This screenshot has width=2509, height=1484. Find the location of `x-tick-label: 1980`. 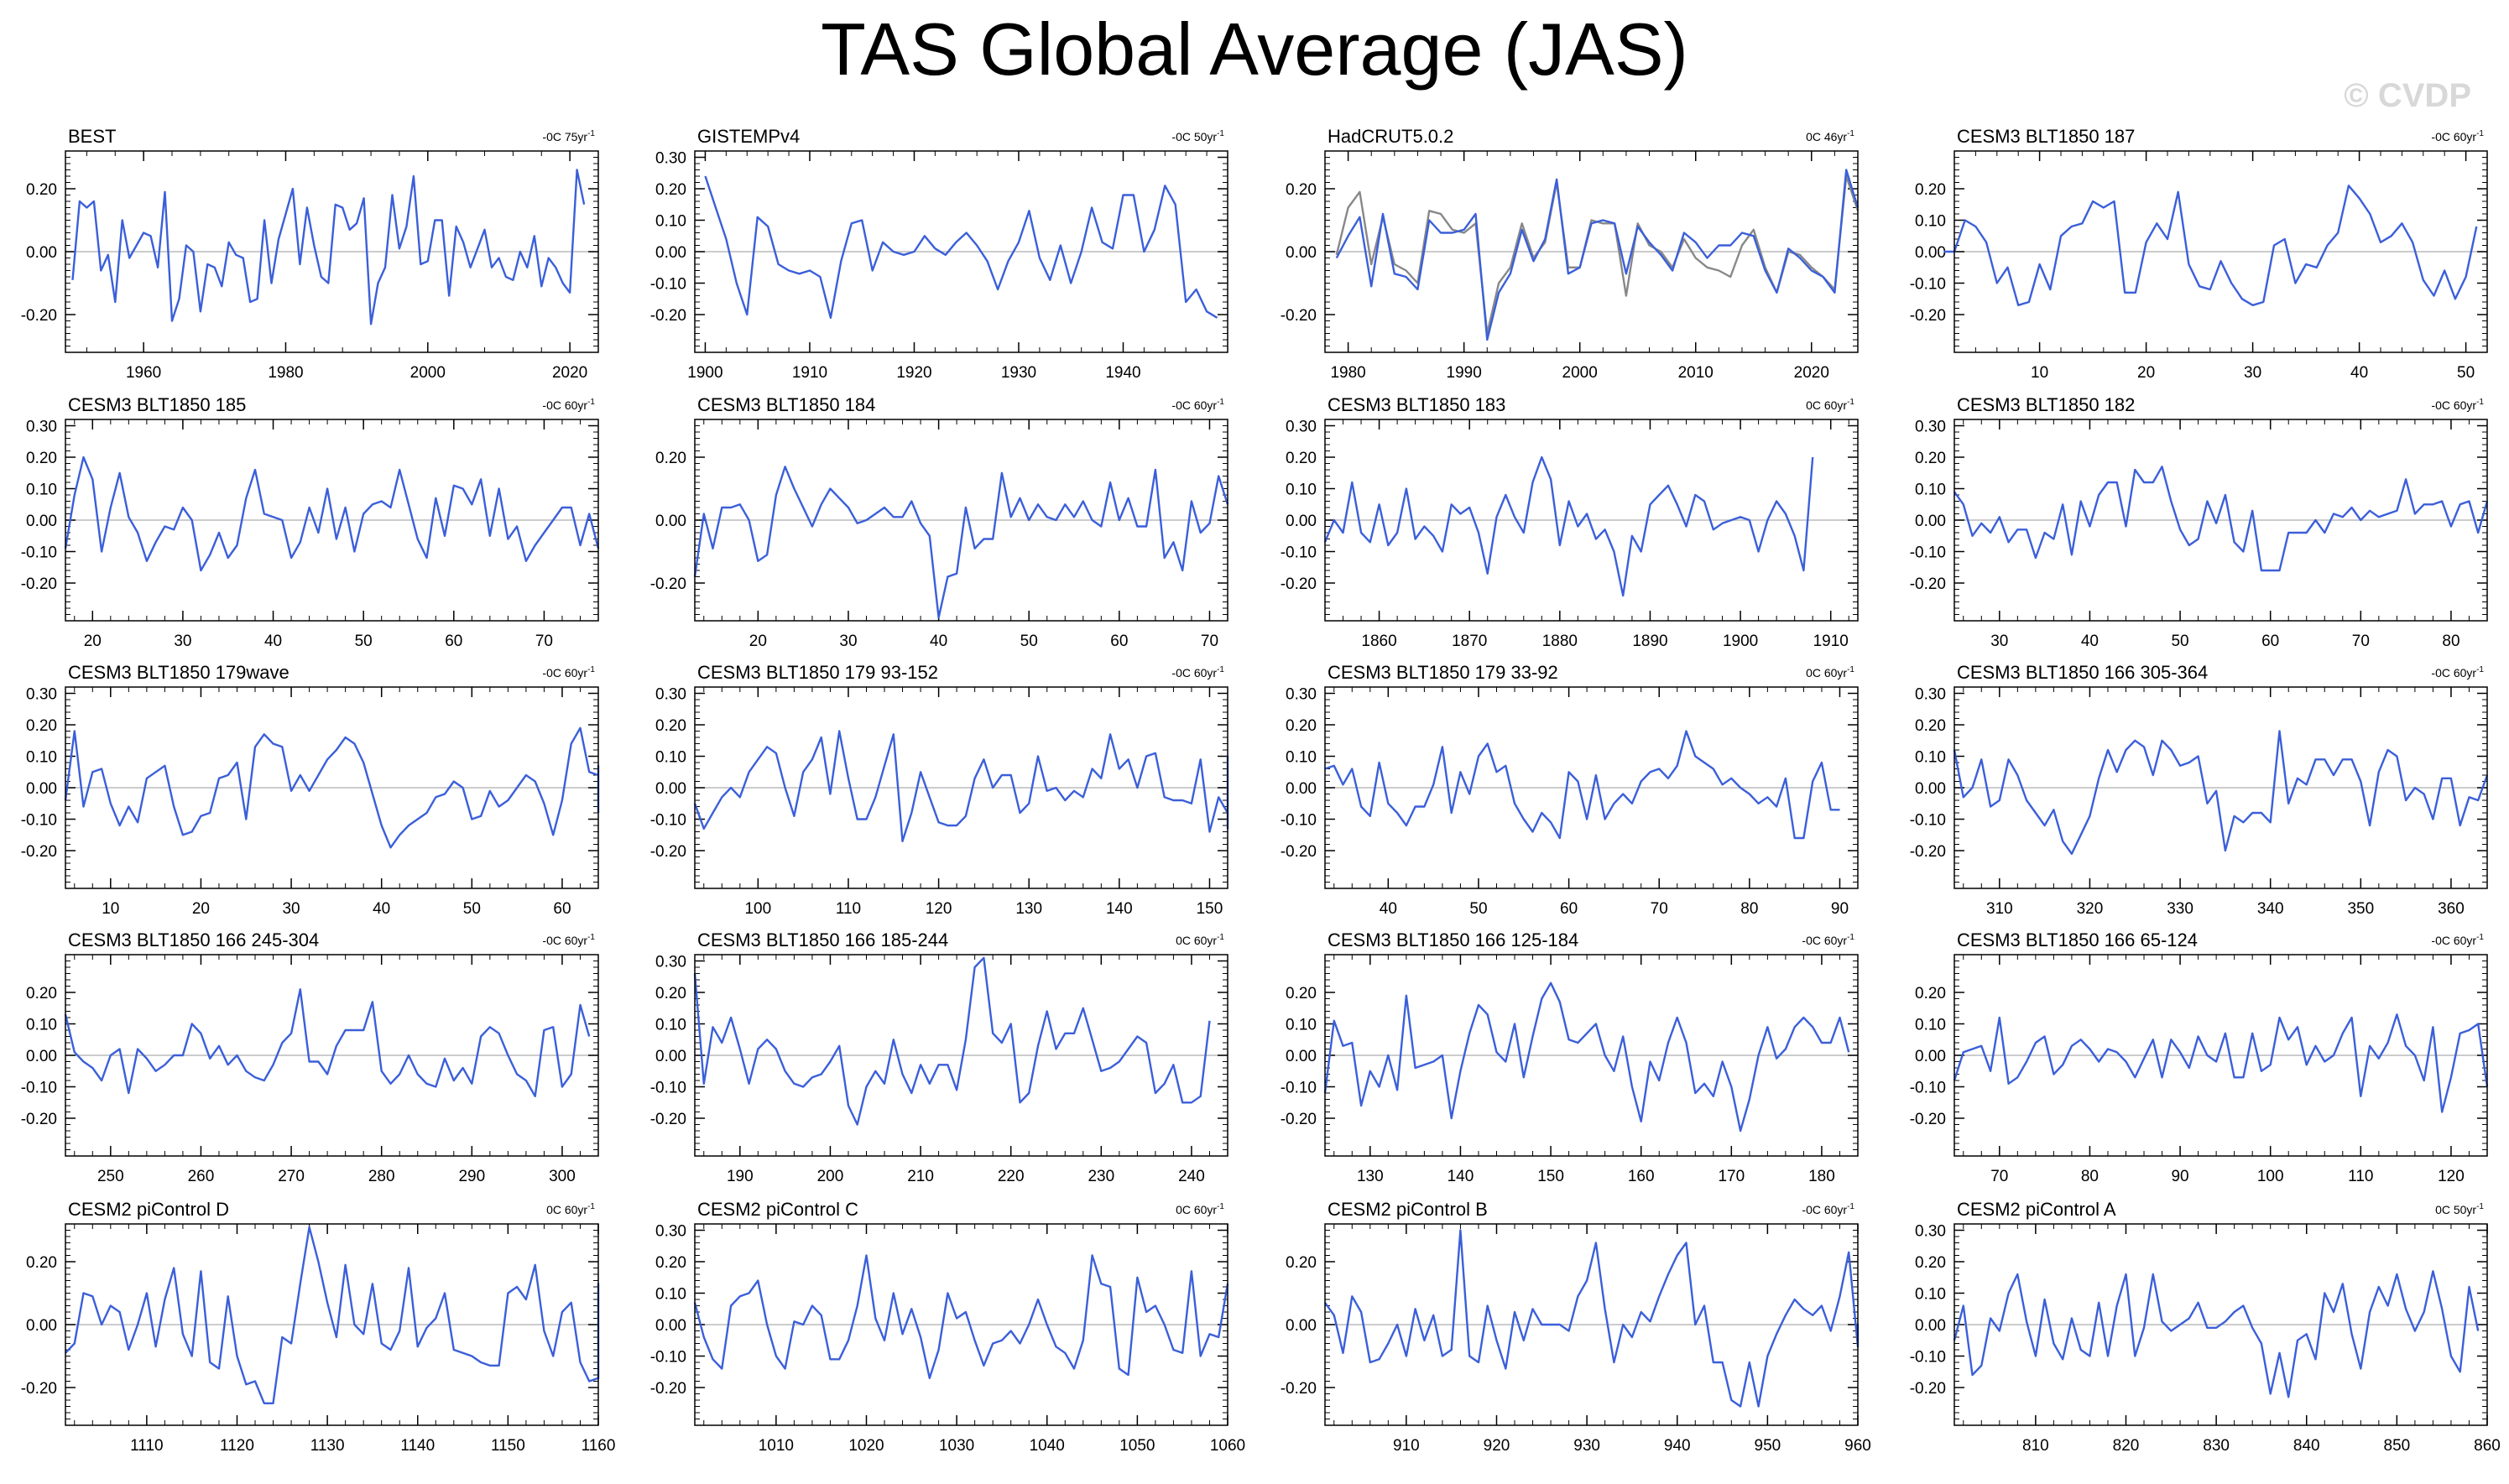

x-tick-label: 1980 is located at coordinates (1348, 373).